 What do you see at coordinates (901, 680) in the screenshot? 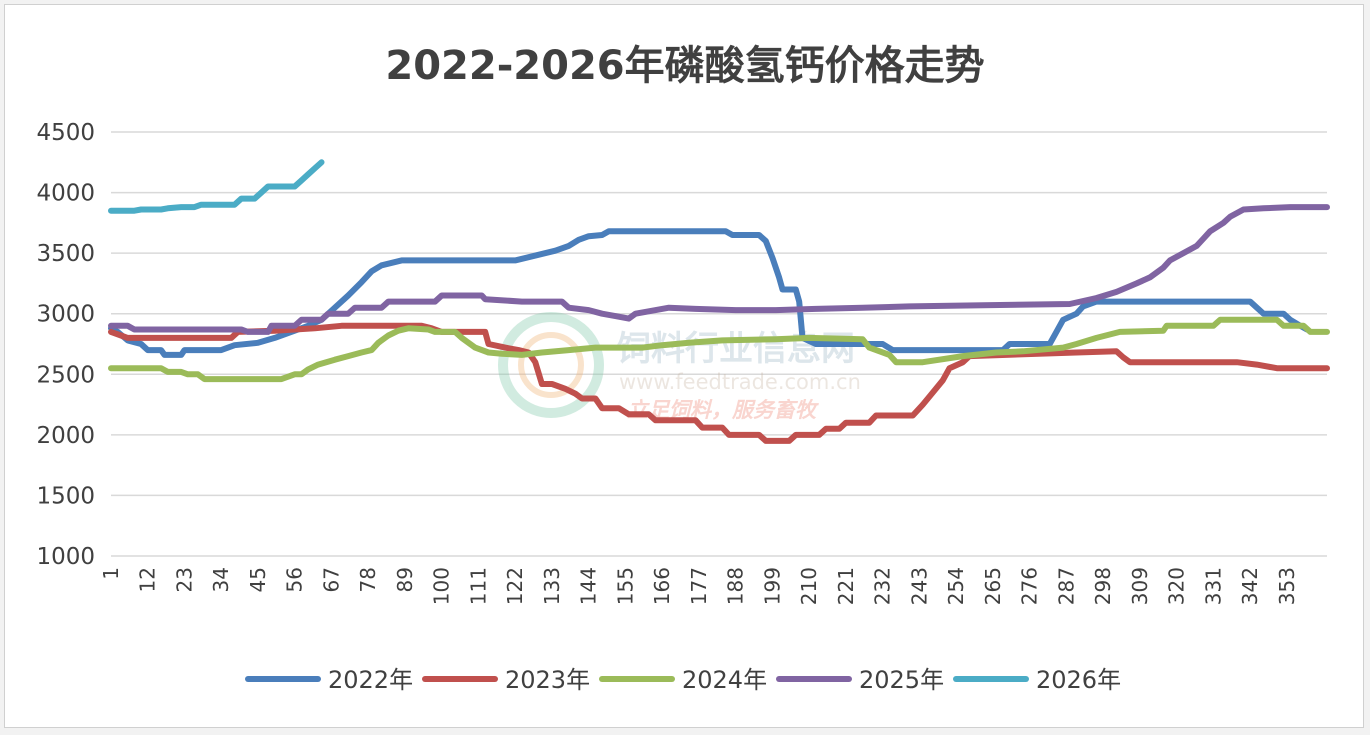
I see `legend-label-2025: 2025年` at bounding box center [901, 680].